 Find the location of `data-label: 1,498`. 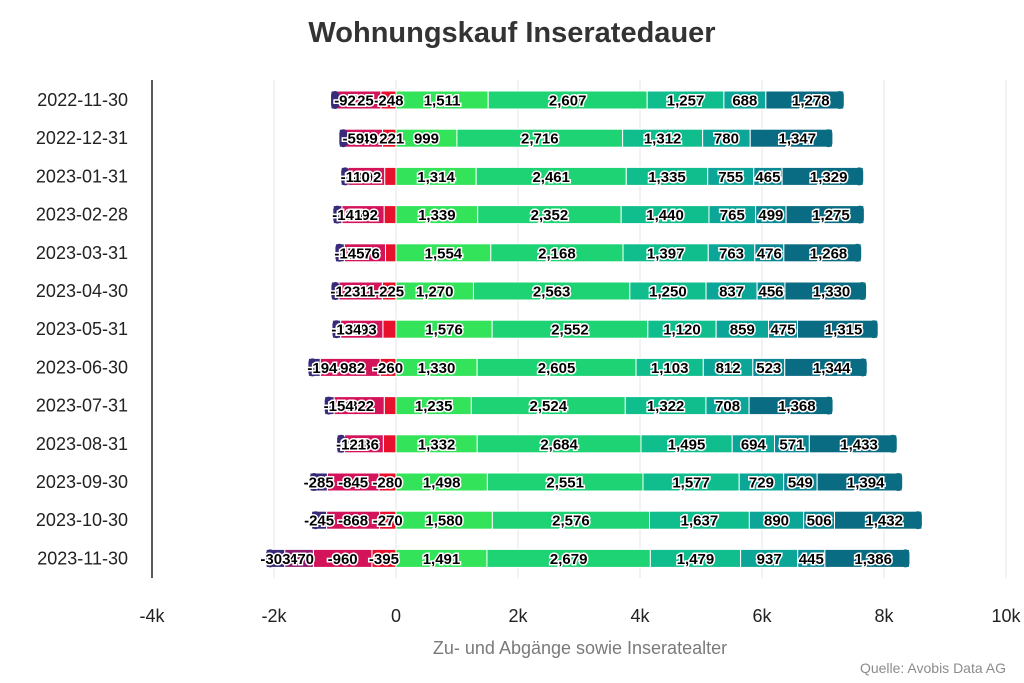

data-label: 1,498 is located at coordinates (442, 483).